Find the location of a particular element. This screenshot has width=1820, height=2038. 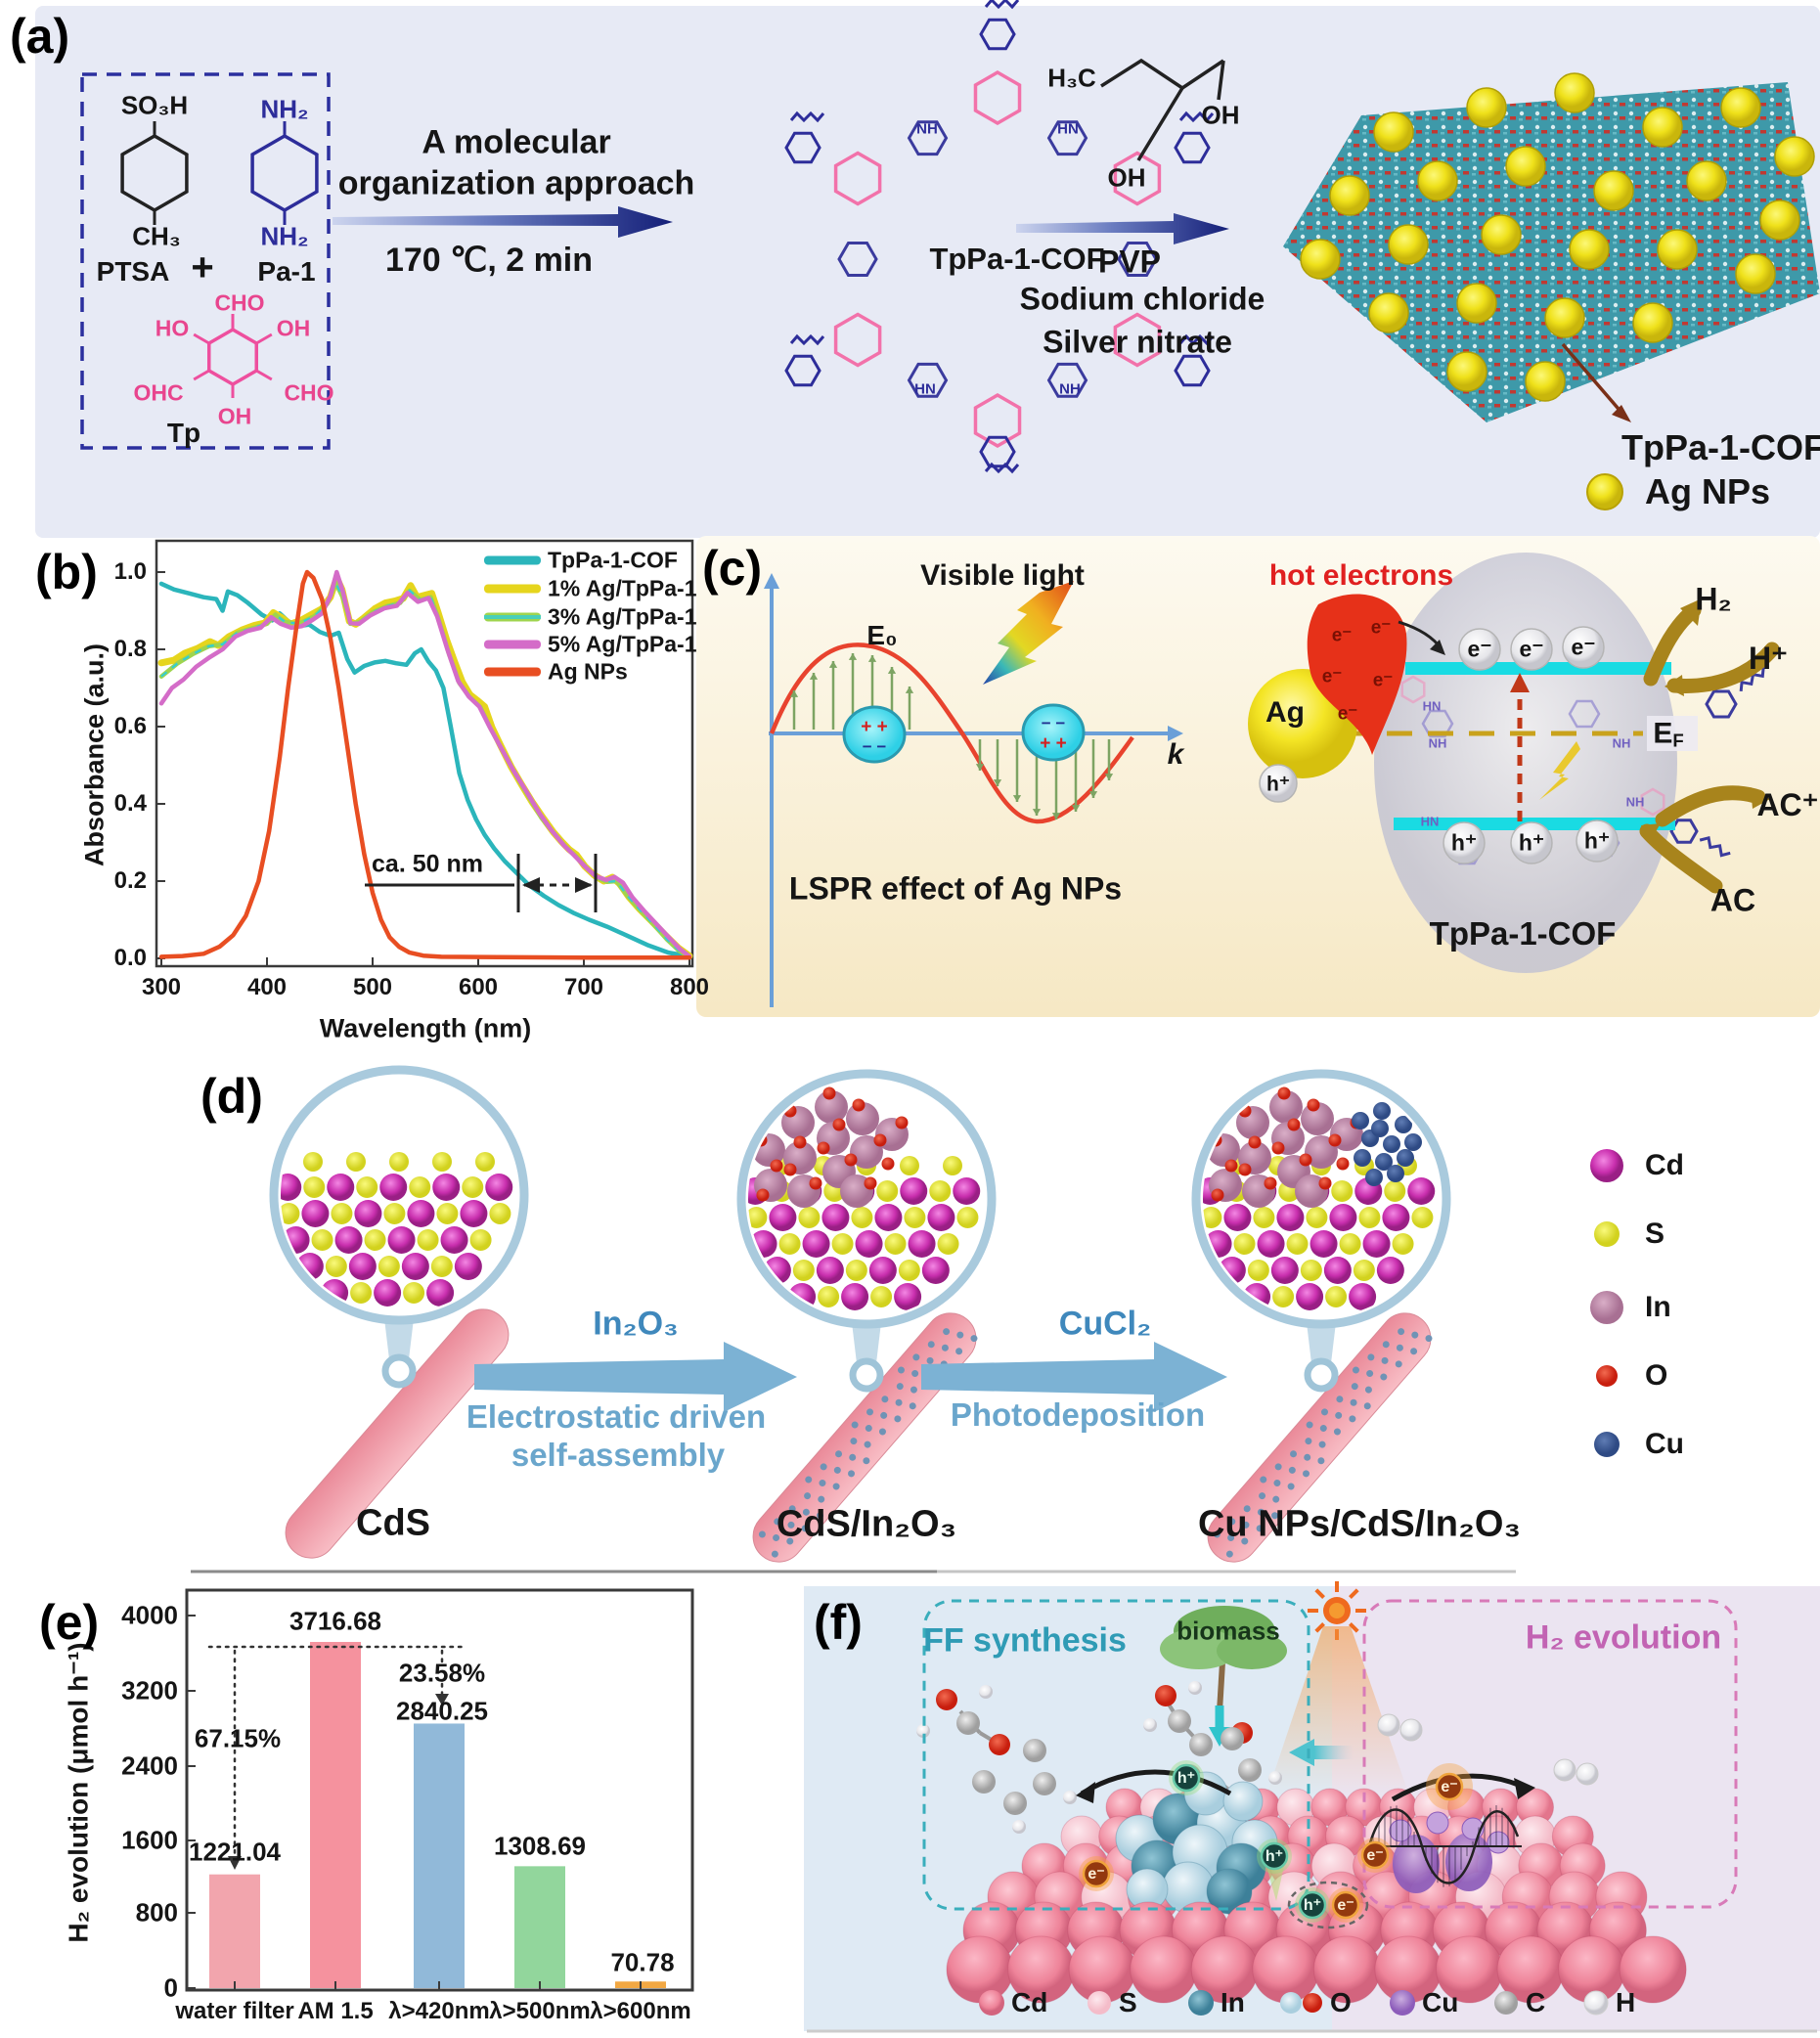

e-ytick: 0 is located at coordinates (170, 1987).